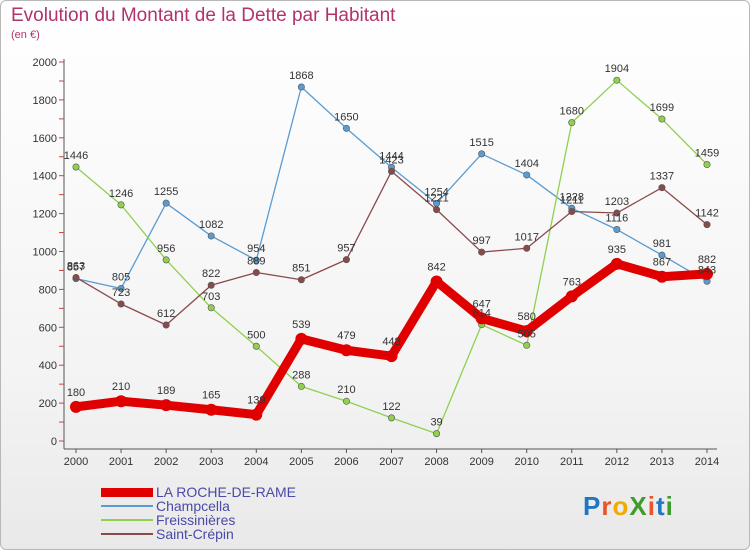 This screenshot has height=550, width=750. Describe the element at coordinates (662, 244) in the screenshot. I see `data-label: 981` at that location.